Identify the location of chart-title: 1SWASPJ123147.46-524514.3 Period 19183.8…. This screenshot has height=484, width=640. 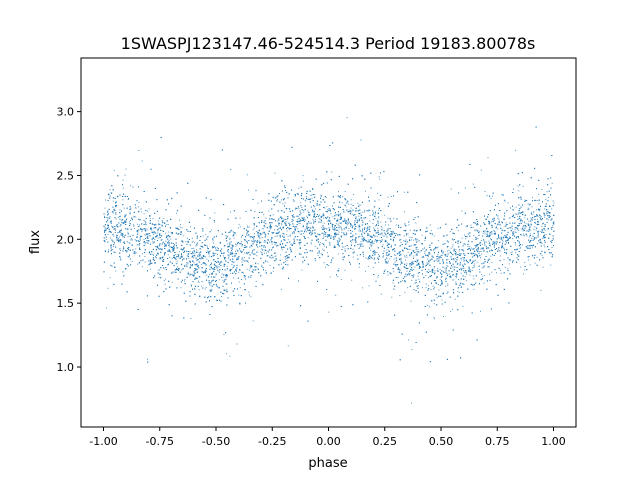
(328, 43).